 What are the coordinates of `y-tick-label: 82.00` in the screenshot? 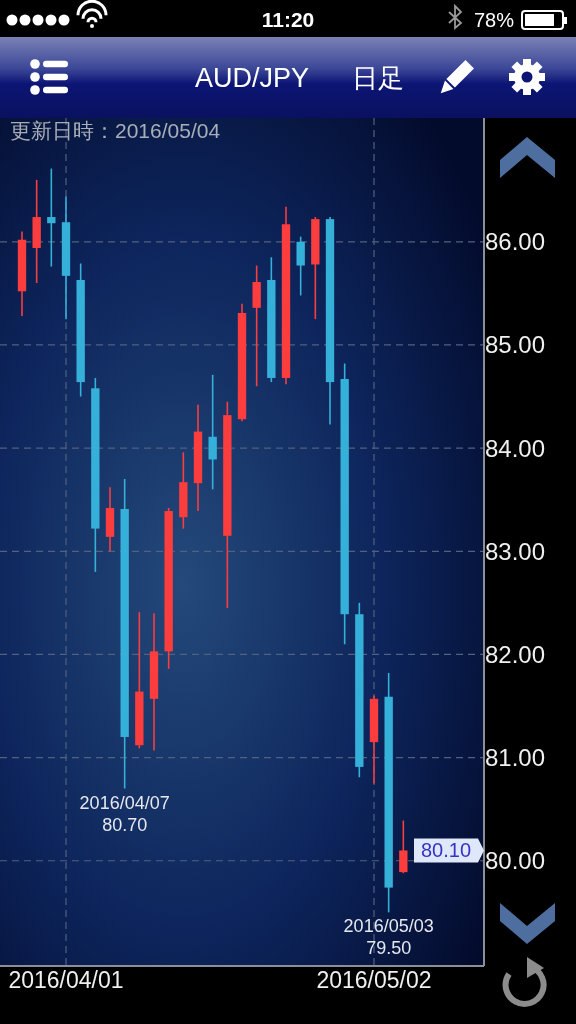 It's located at (515, 654).